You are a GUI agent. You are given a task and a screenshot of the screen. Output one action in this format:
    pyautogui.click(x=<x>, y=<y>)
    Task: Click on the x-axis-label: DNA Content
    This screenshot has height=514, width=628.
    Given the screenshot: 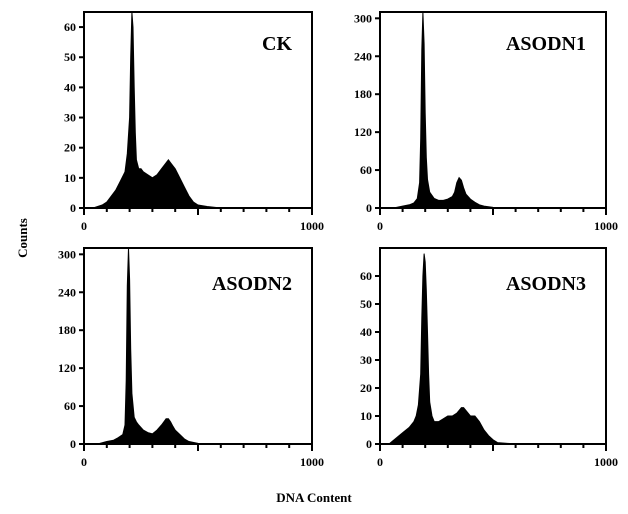 What is the action you would take?
    pyautogui.click(x=314, y=497)
    